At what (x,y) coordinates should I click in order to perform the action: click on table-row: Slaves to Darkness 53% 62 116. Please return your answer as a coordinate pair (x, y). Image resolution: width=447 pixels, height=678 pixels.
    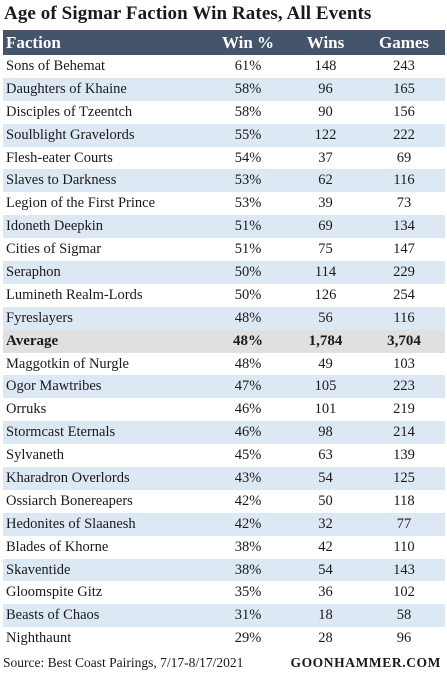
    Looking at the image, I should click on (224, 181).